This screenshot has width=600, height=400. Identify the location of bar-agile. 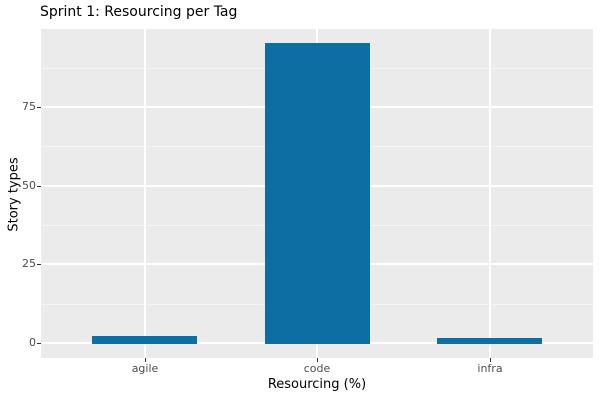
(144, 340).